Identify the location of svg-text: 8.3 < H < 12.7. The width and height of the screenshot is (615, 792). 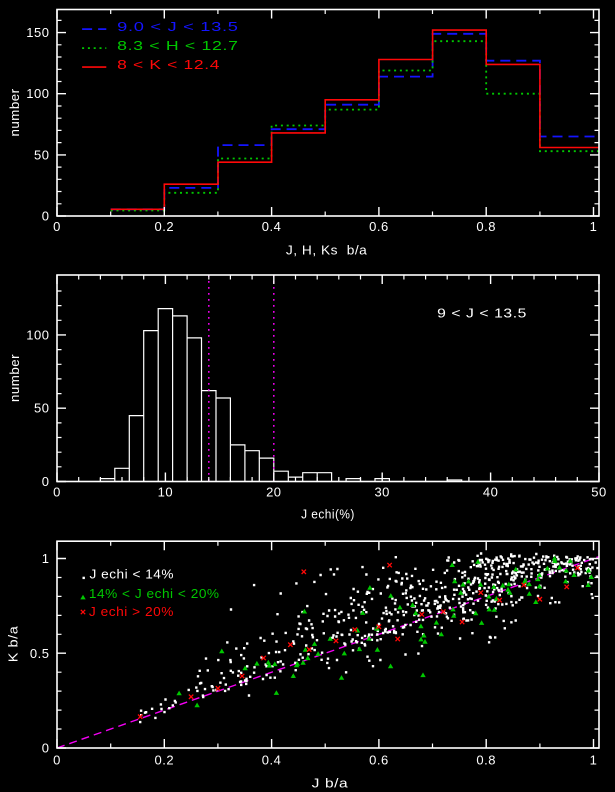
(178, 45).